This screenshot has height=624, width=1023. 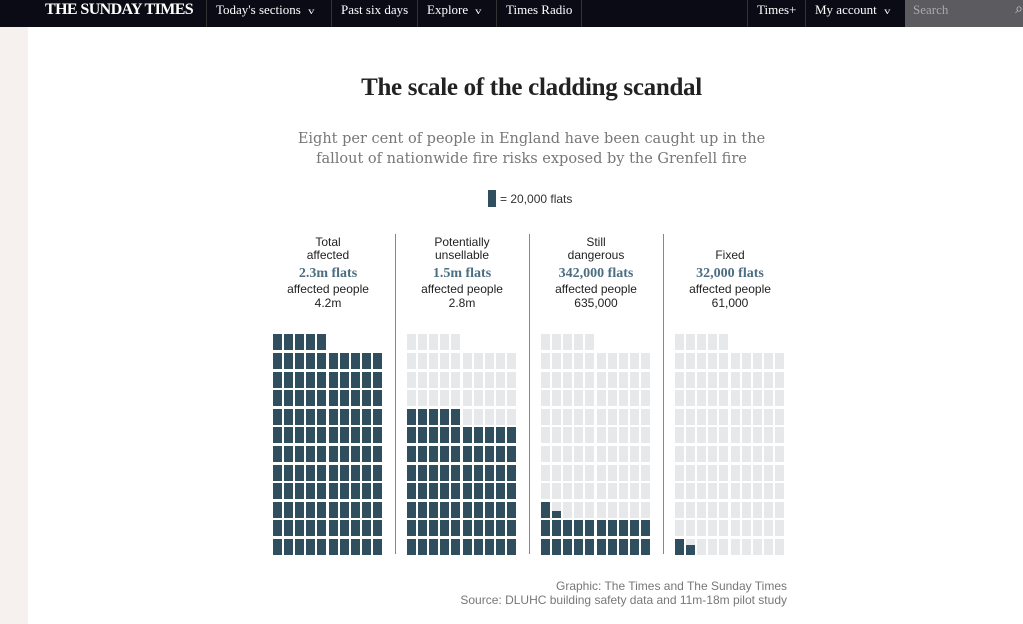 What do you see at coordinates (264, 13) in the screenshot?
I see `nav-todays-sections: Today's sections v` at bounding box center [264, 13].